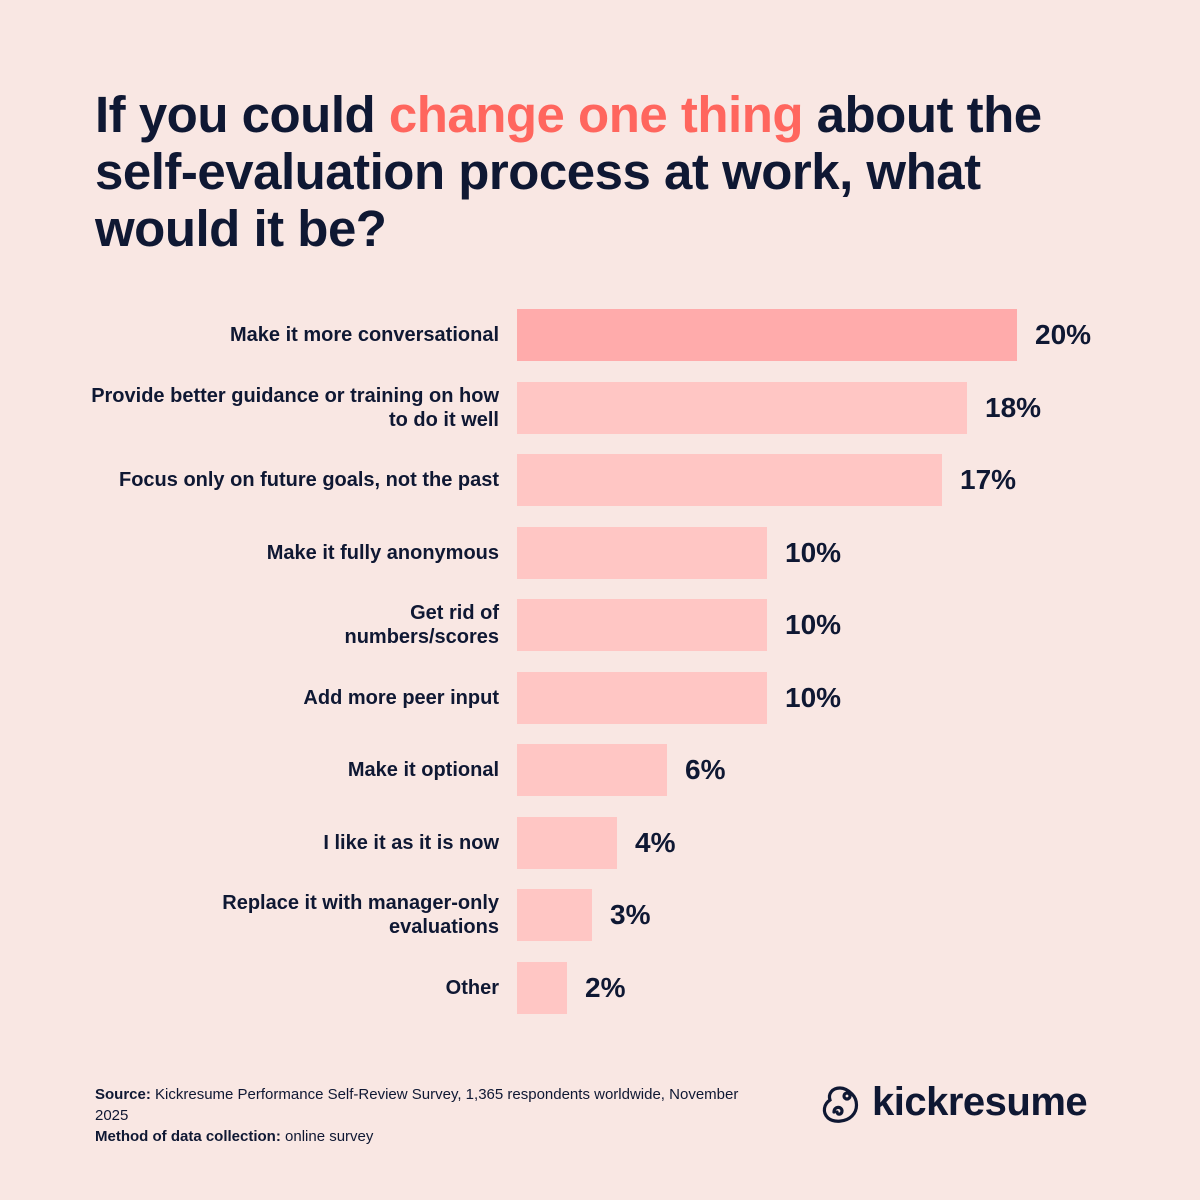 The image size is (1200, 1200). I want to click on data-label: 17%, so click(988, 479).